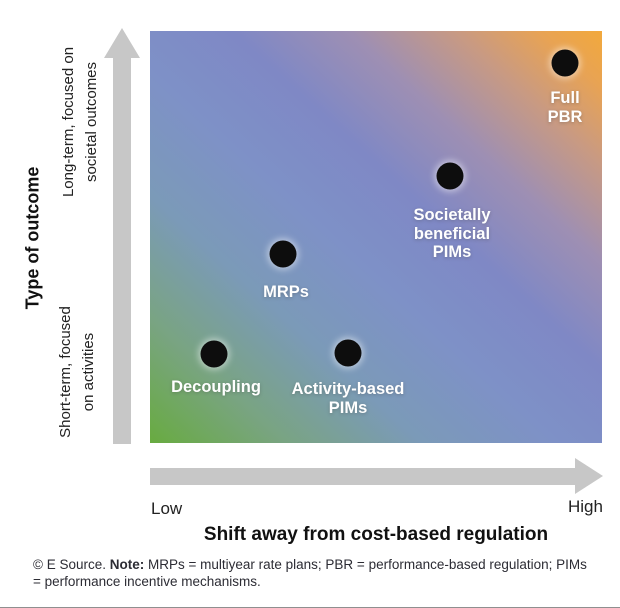  I want to click on data-point-societally-beneficial-pims, so click(450, 176).